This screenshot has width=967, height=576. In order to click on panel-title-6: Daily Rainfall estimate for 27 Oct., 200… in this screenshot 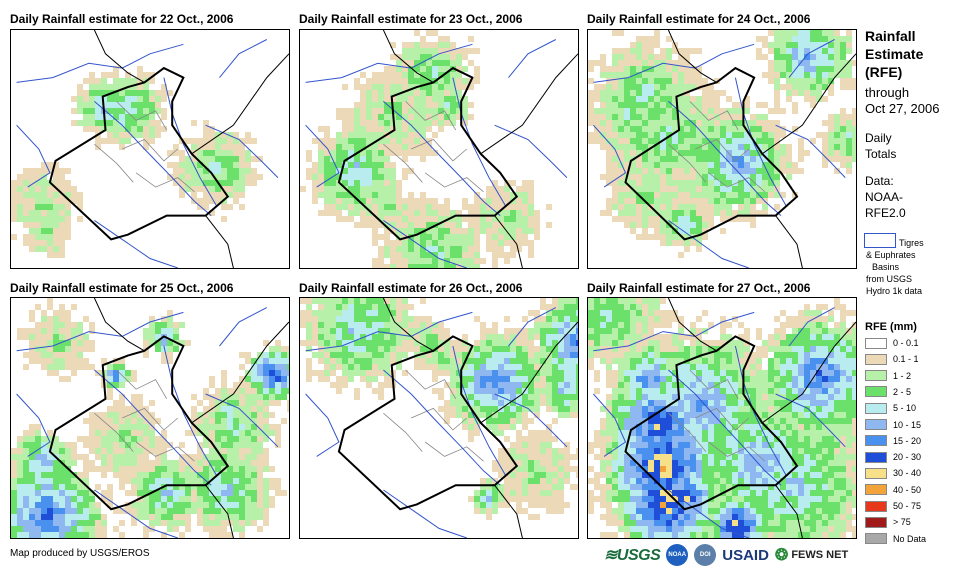, I will do `click(699, 288)`.